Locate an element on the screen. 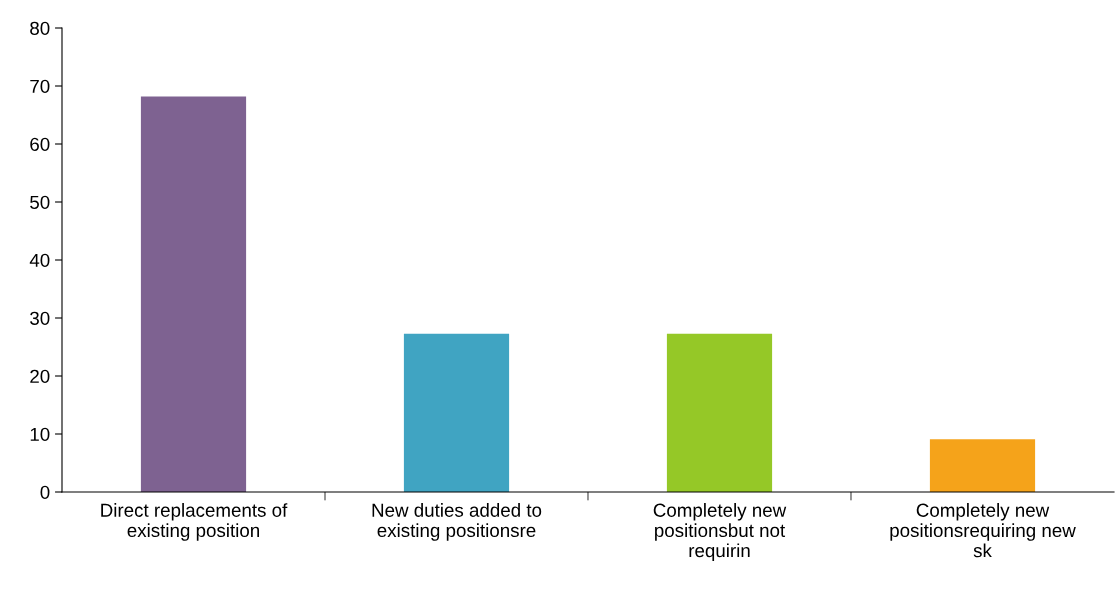 This screenshot has width=1116, height=604. y-tick-label: 70 is located at coordinates (40, 86).